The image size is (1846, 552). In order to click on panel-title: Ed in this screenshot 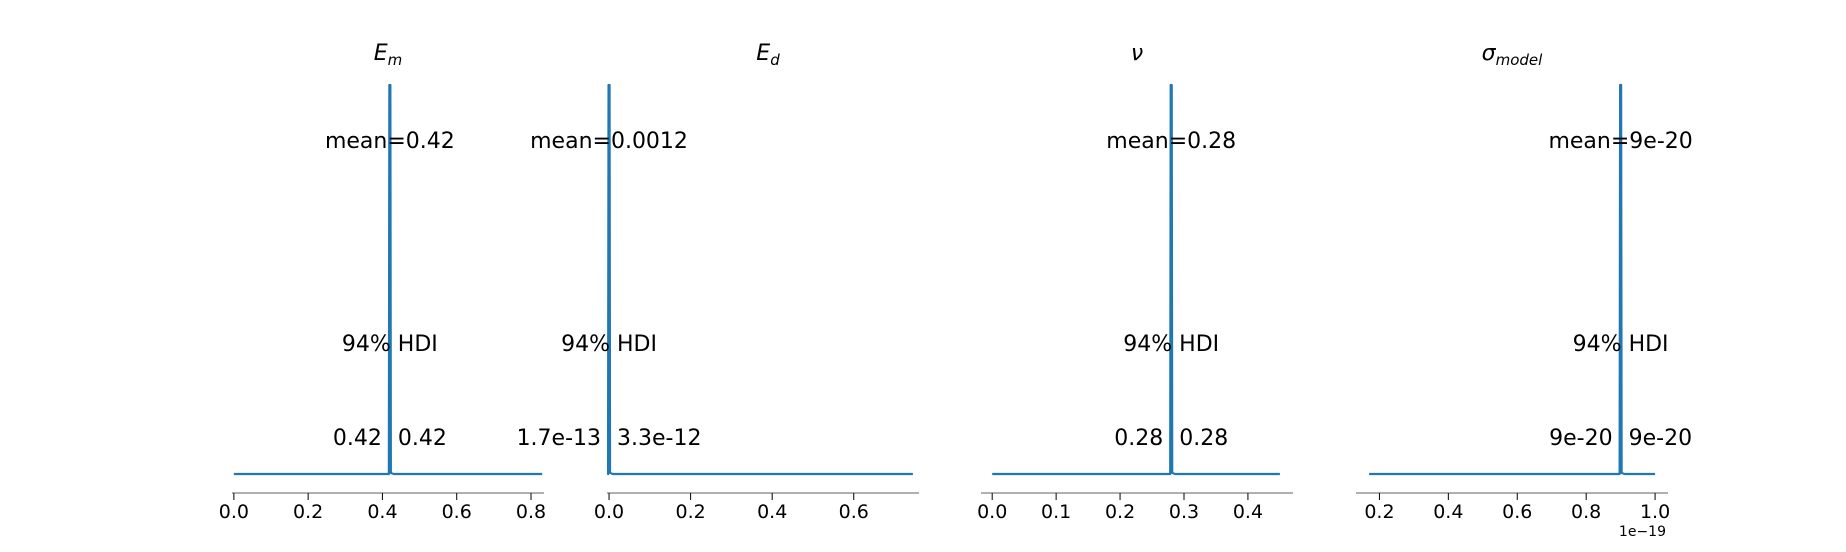, I will do `click(768, 55)`.